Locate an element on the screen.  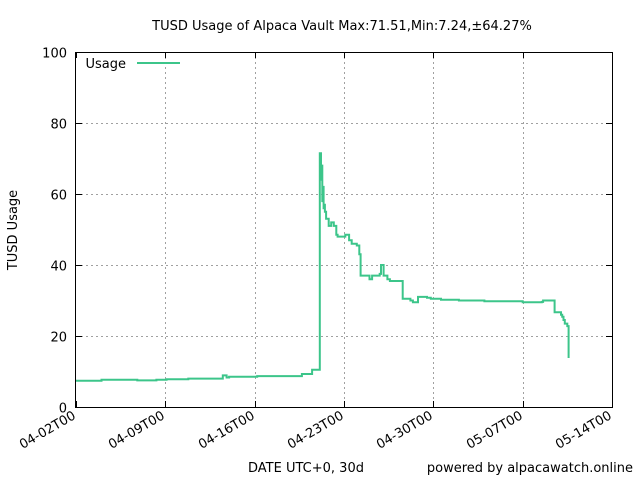
credit-text: powered by alpacawatch.online is located at coordinates (530, 468).